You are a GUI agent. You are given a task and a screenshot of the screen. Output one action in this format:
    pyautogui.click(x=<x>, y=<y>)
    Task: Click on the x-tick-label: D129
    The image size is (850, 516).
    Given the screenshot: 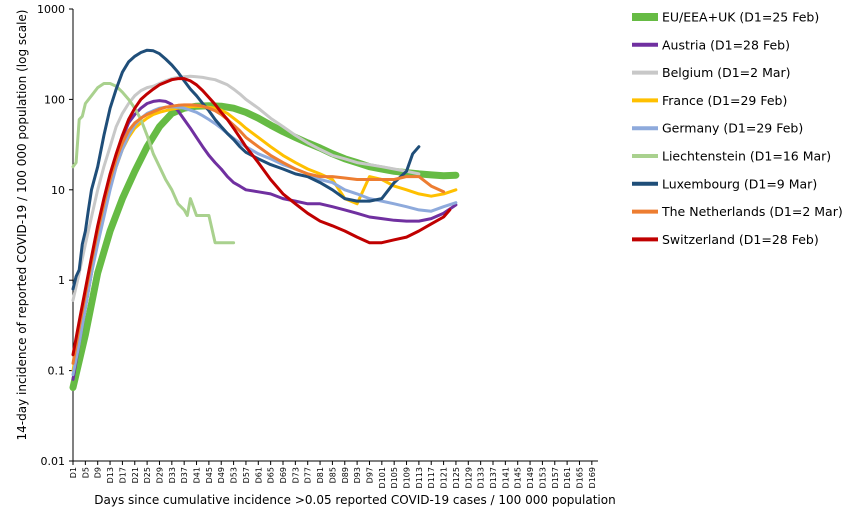 What is the action you would take?
    pyautogui.click(x=468, y=477)
    